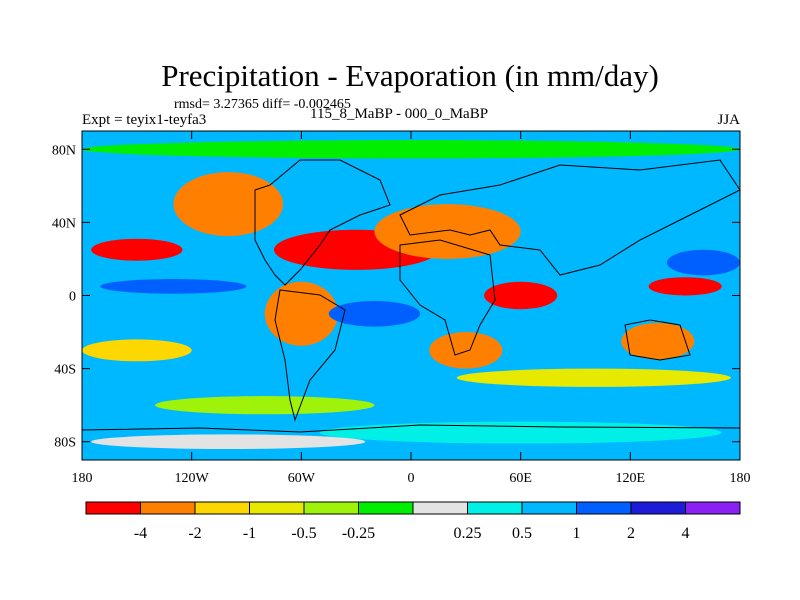  What do you see at coordinates (410, 75) in the screenshot?
I see `chart-title: Precipitation - Evaporation (in mm/day)` at bounding box center [410, 75].